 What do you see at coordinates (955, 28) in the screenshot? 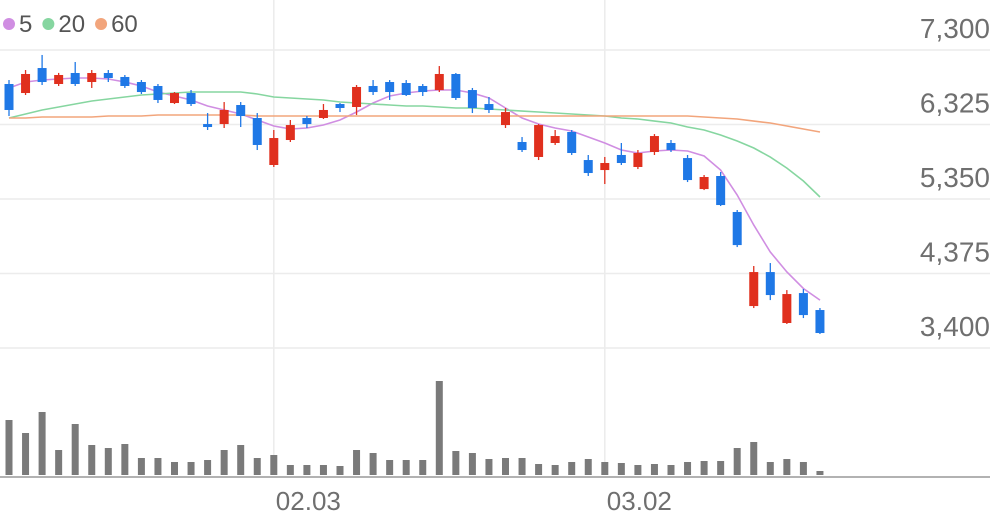
I see `y-tick-label: 7,300` at bounding box center [955, 28].